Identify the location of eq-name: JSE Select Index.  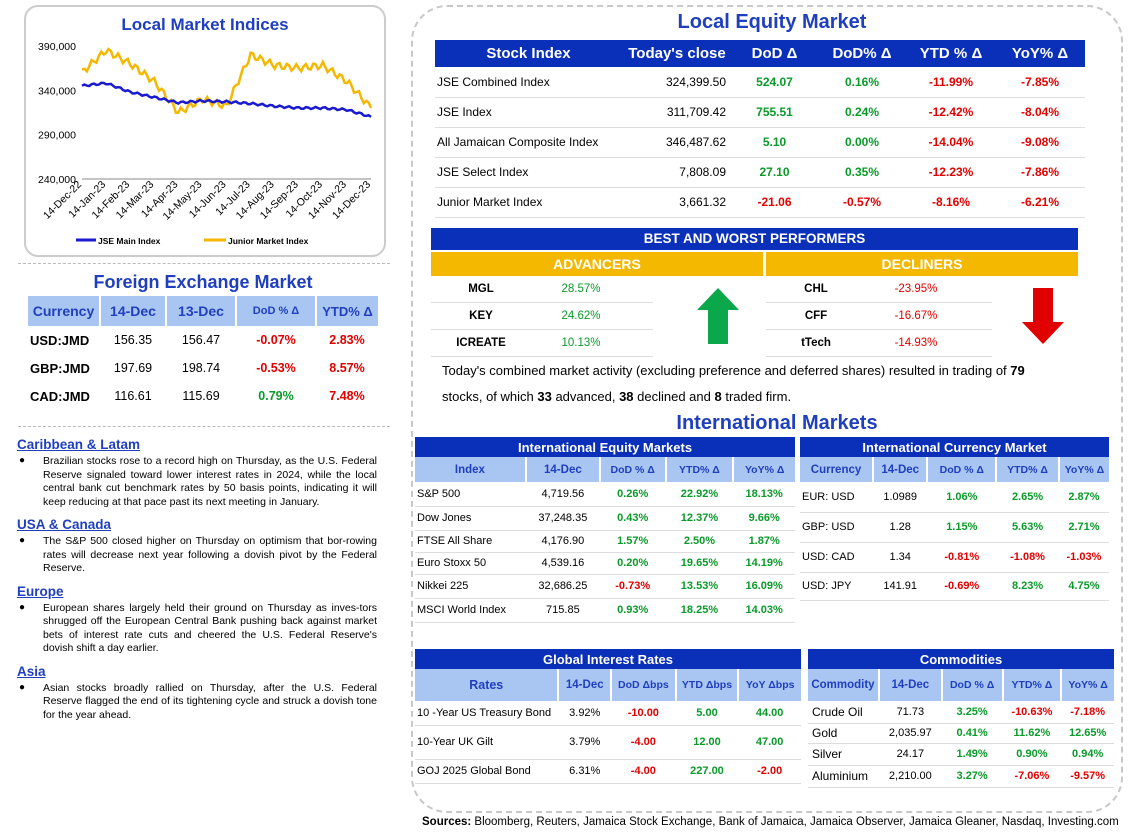
(528, 172).